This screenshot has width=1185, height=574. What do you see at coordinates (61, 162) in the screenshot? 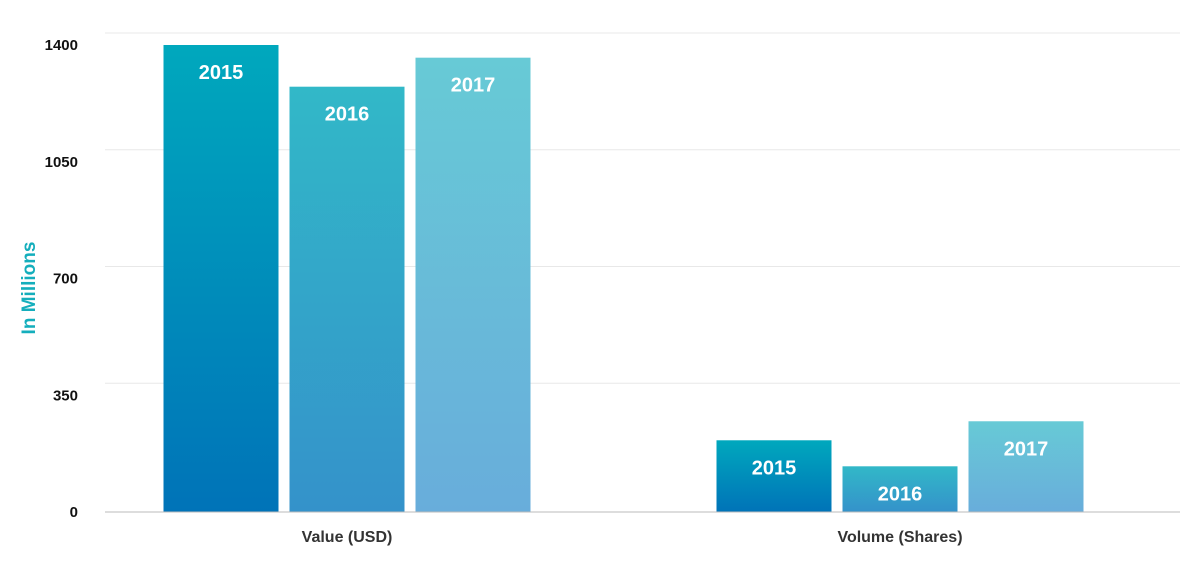
I see `y-tick-label: 1050` at bounding box center [61, 162].